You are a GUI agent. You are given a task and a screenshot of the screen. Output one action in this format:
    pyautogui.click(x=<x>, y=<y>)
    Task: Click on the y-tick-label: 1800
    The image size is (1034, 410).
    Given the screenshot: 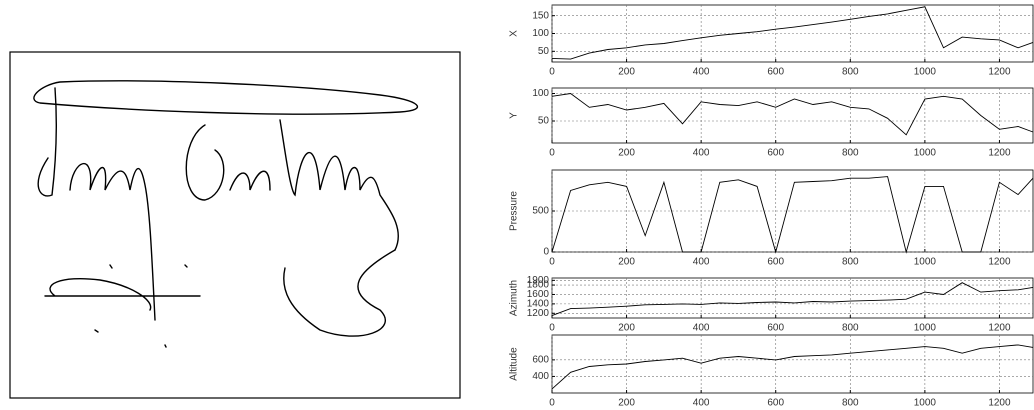 What is the action you would take?
    pyautogui.click(x=538, y=285)
    